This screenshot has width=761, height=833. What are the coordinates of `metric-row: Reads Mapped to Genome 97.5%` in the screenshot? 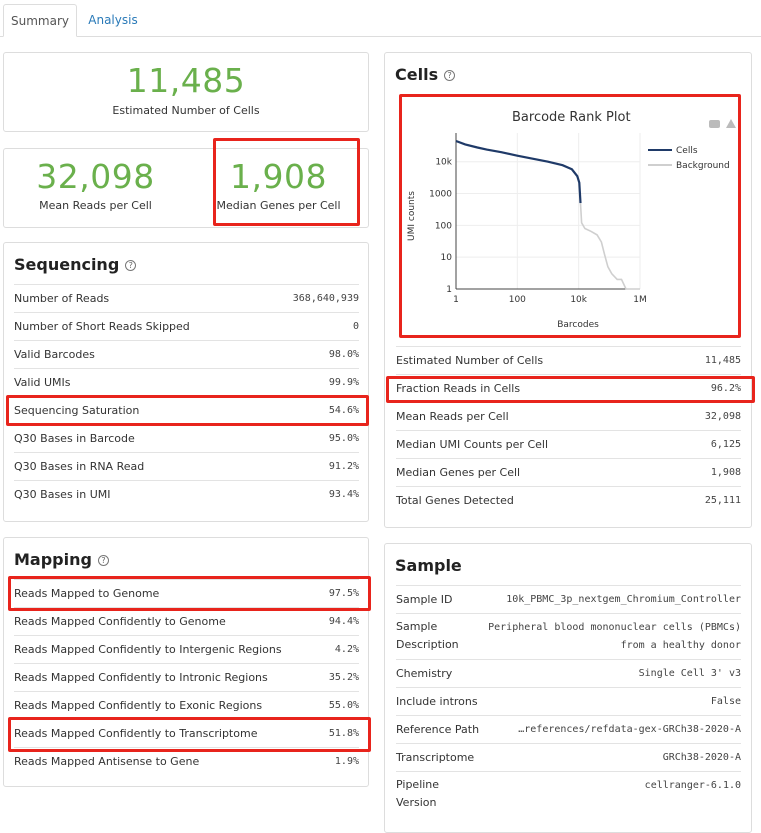 It's located at (186, 593).